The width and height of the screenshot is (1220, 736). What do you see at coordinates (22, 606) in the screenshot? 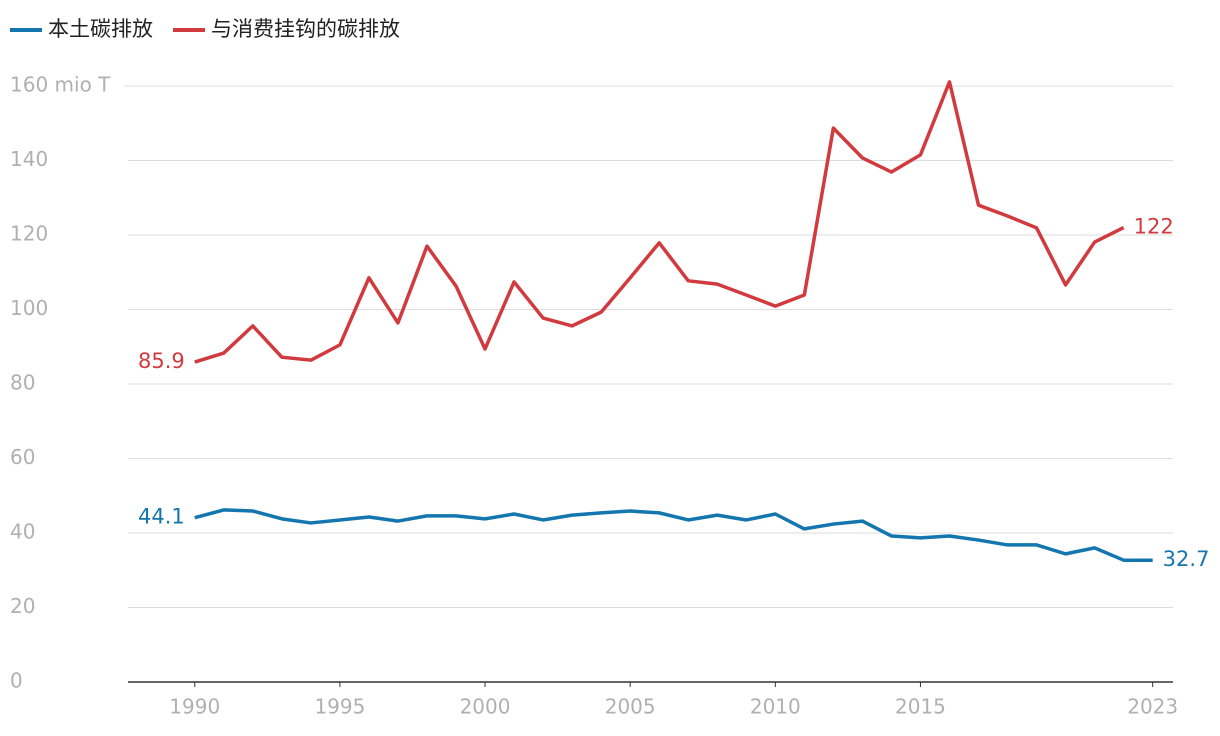
I see `y-tick-label: 20` at bounding box center [22, 606].